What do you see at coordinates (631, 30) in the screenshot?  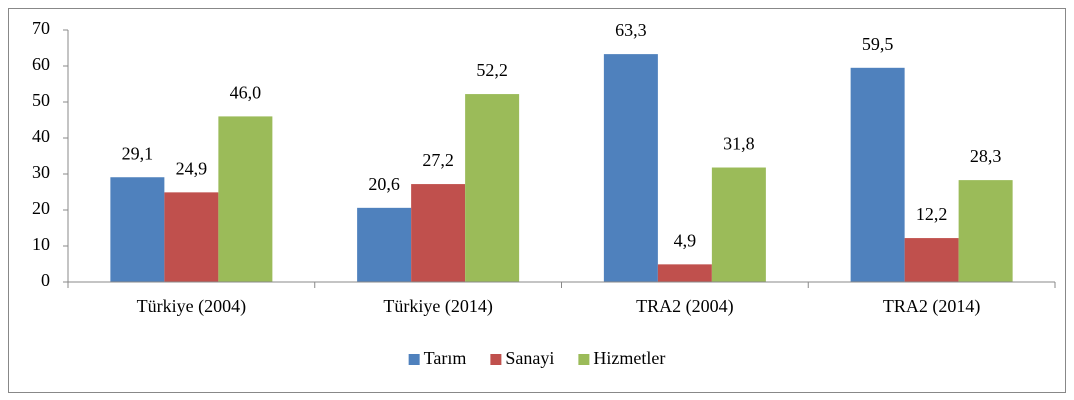 I see `value-label: 63,3` at bounding box center [631, 30].